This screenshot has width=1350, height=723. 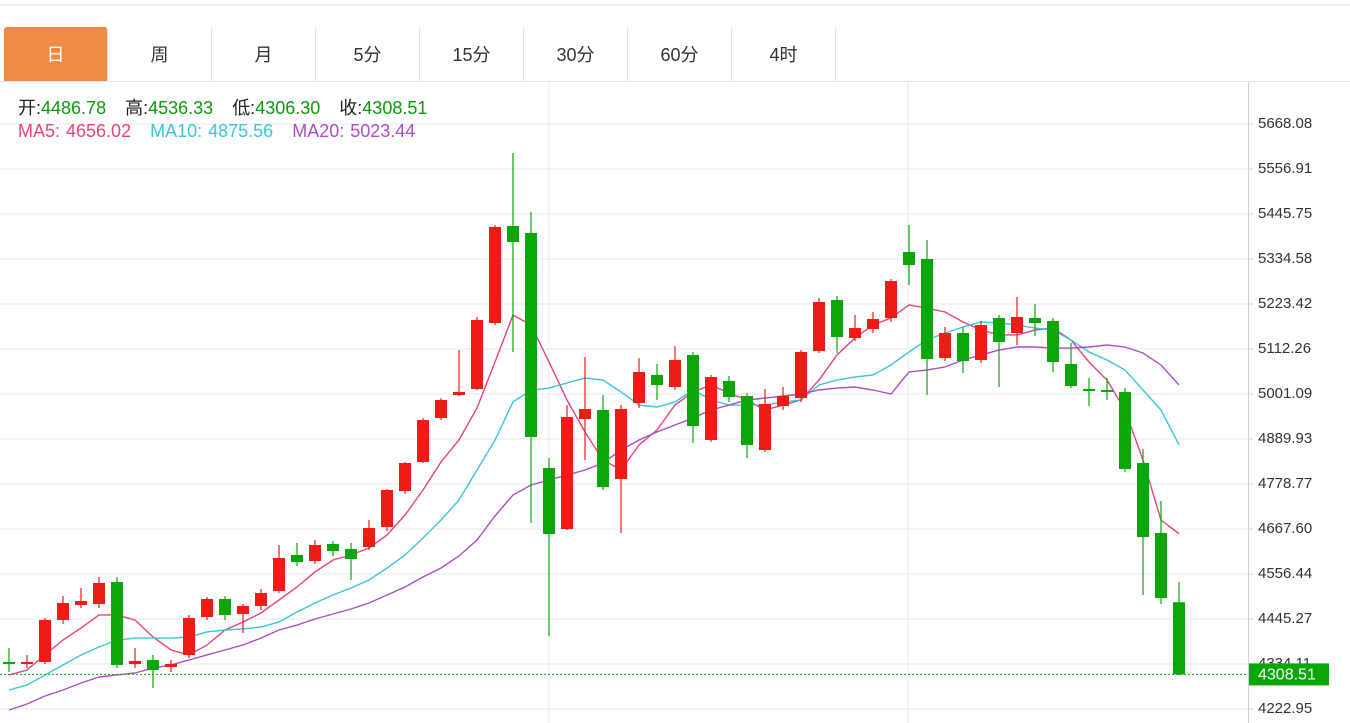 What do you see at coordinates (1285, 258) in the screenshot?
I see `y-tick-label: 5334.58` at bounding box center [1285, 258].